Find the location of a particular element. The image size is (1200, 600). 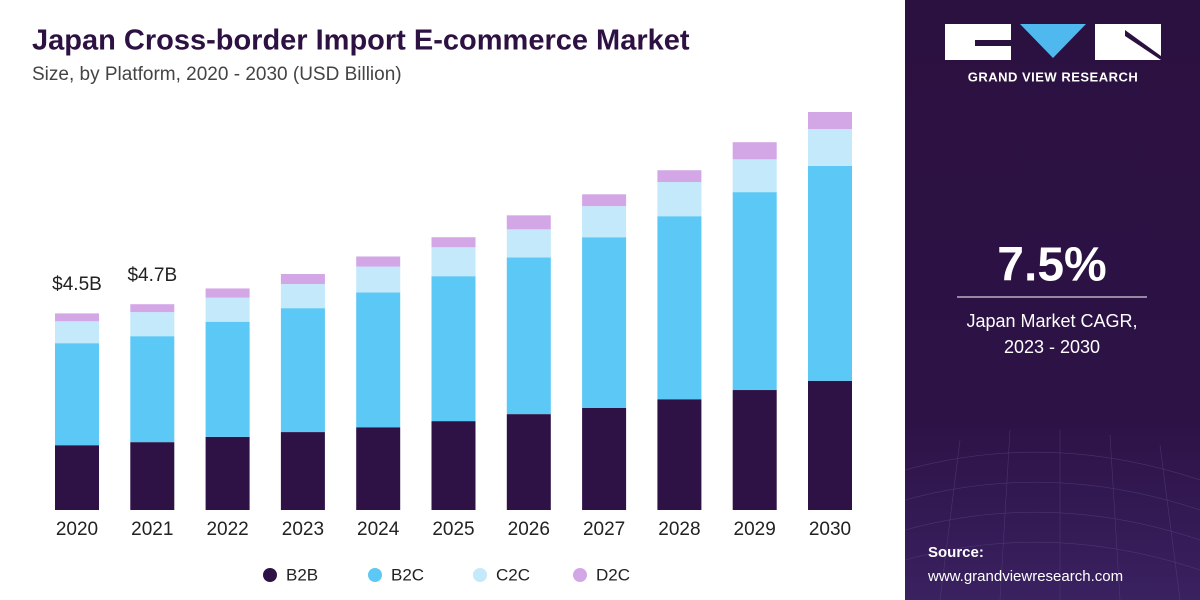

cagr-value: 7.5% is located at coordinates (1051, 265).